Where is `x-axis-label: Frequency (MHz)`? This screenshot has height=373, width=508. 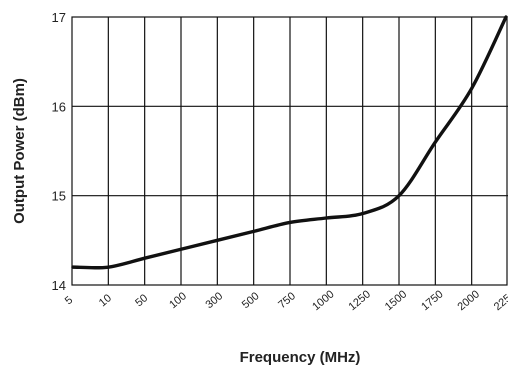
x-axis-label: Frequency (MHz) is located at coordinates (300, 357).